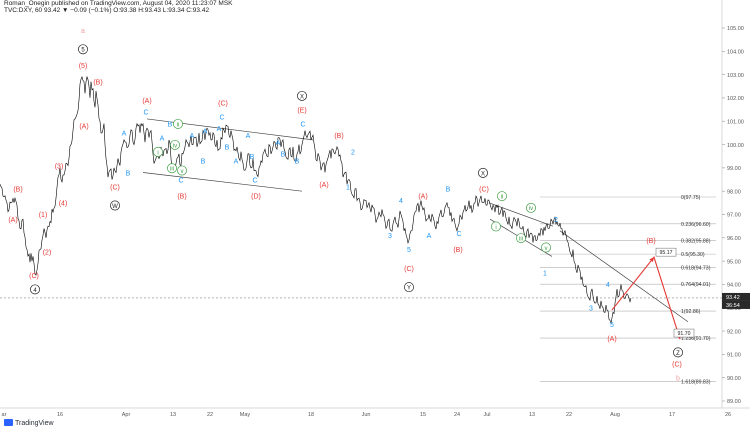 The height and width of the screenshot is (430, 750). I want to click on x-tick-label: 15, so click(423, 415).